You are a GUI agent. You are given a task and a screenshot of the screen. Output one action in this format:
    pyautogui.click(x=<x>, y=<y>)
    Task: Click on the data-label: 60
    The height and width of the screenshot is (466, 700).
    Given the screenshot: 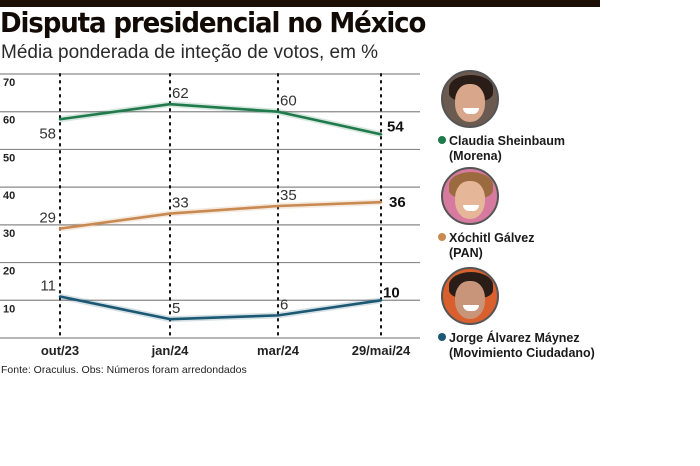 What is the action you would take?
    pyautogui.click(x=288, y=101)
    